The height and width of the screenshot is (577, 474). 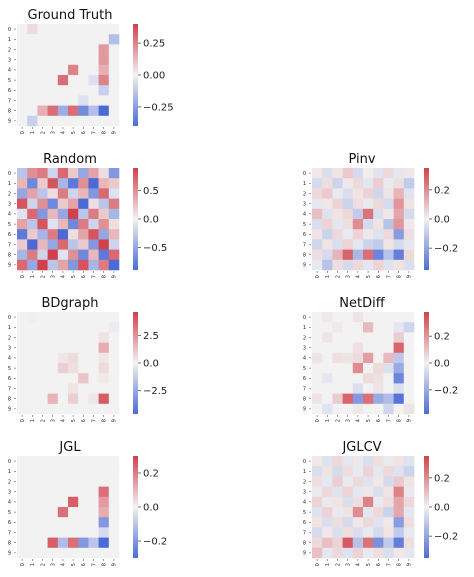 I want to click on y-tick-label: 5, so click(x=304, y=225).